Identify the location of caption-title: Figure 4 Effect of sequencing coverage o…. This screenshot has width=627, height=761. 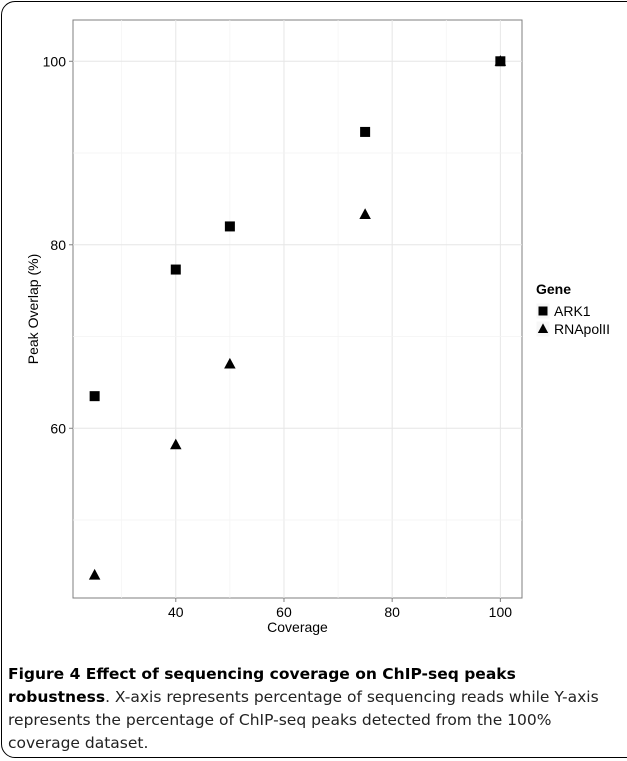
(262, 685).